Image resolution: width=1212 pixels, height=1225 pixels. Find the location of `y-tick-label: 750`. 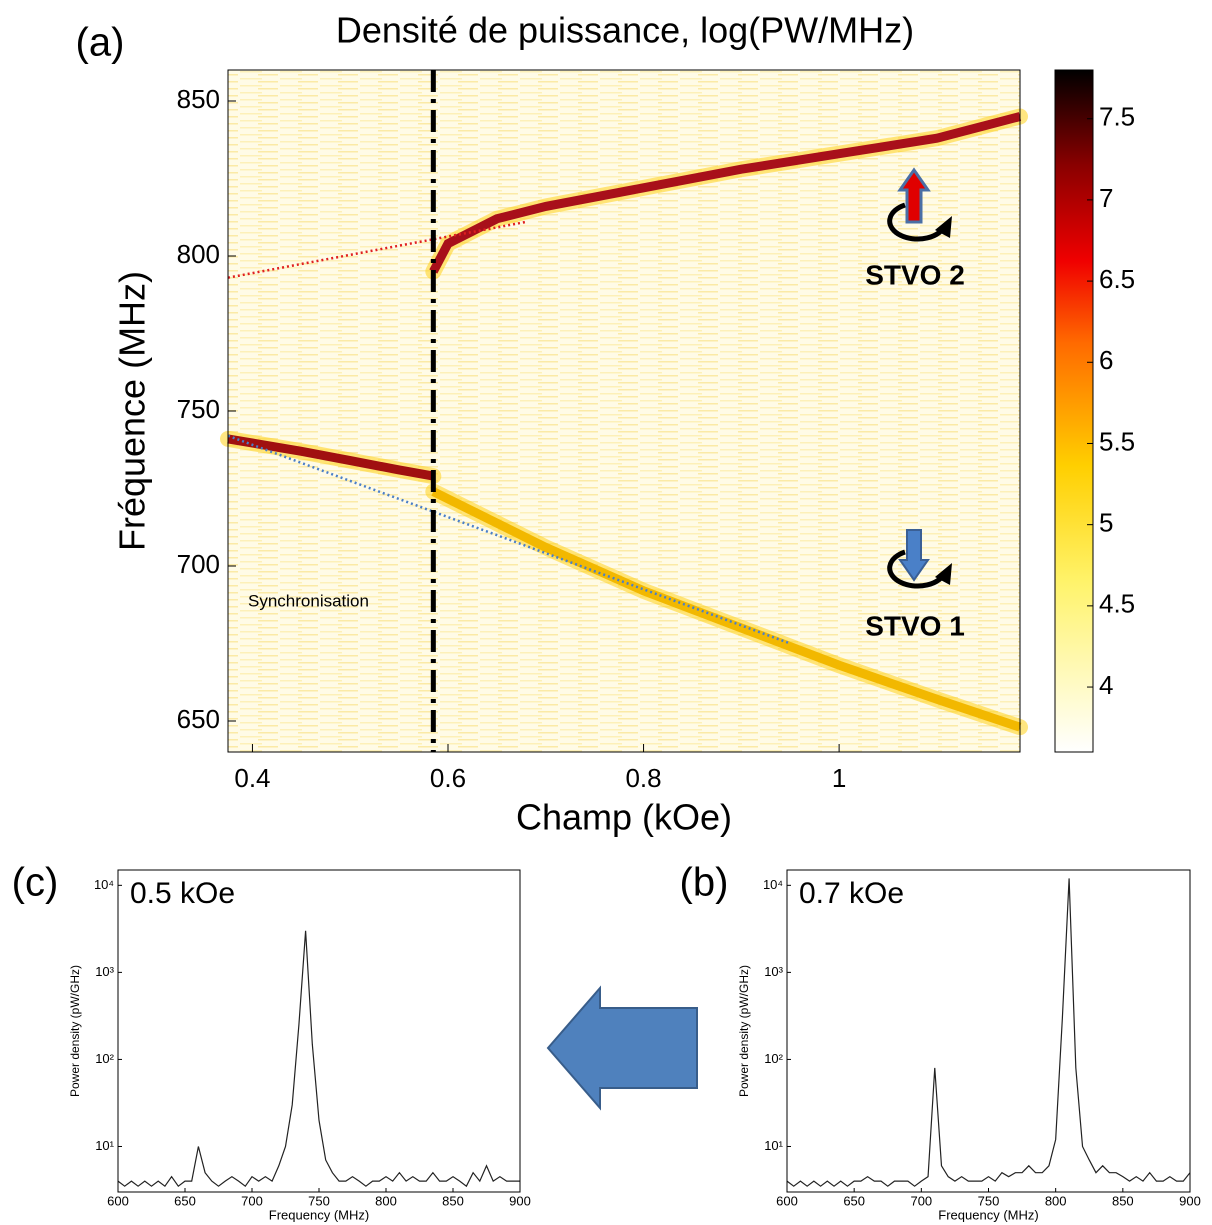

y-tick-label: 750 is located at coordinates (198, 409).